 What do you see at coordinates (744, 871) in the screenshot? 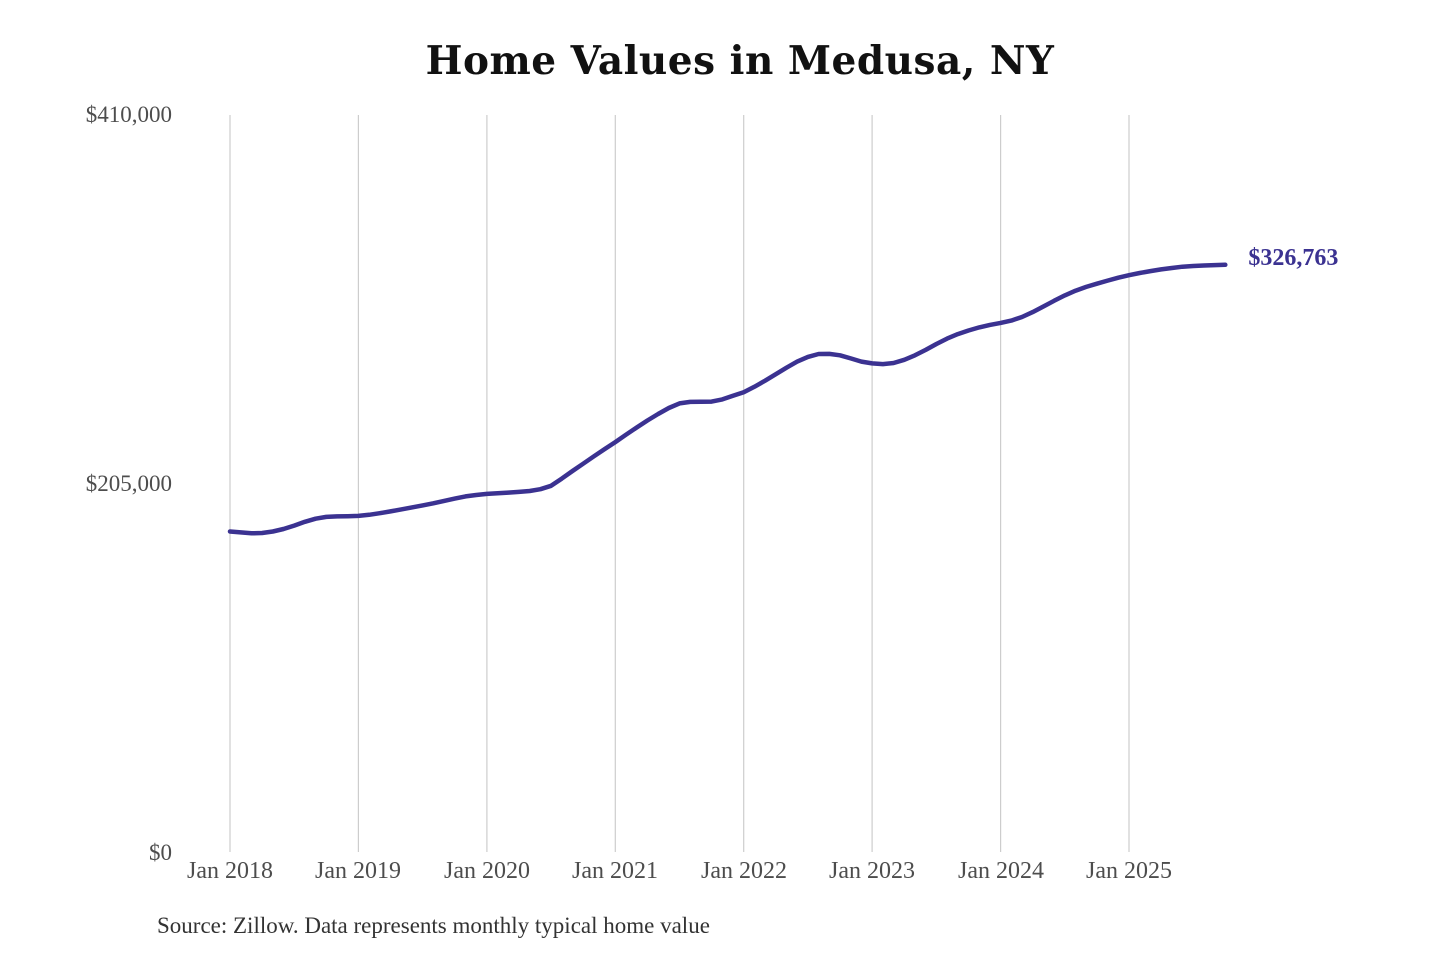
I see `x-tick-label-2022: Jan 2022` at bounding box center [744, 871].